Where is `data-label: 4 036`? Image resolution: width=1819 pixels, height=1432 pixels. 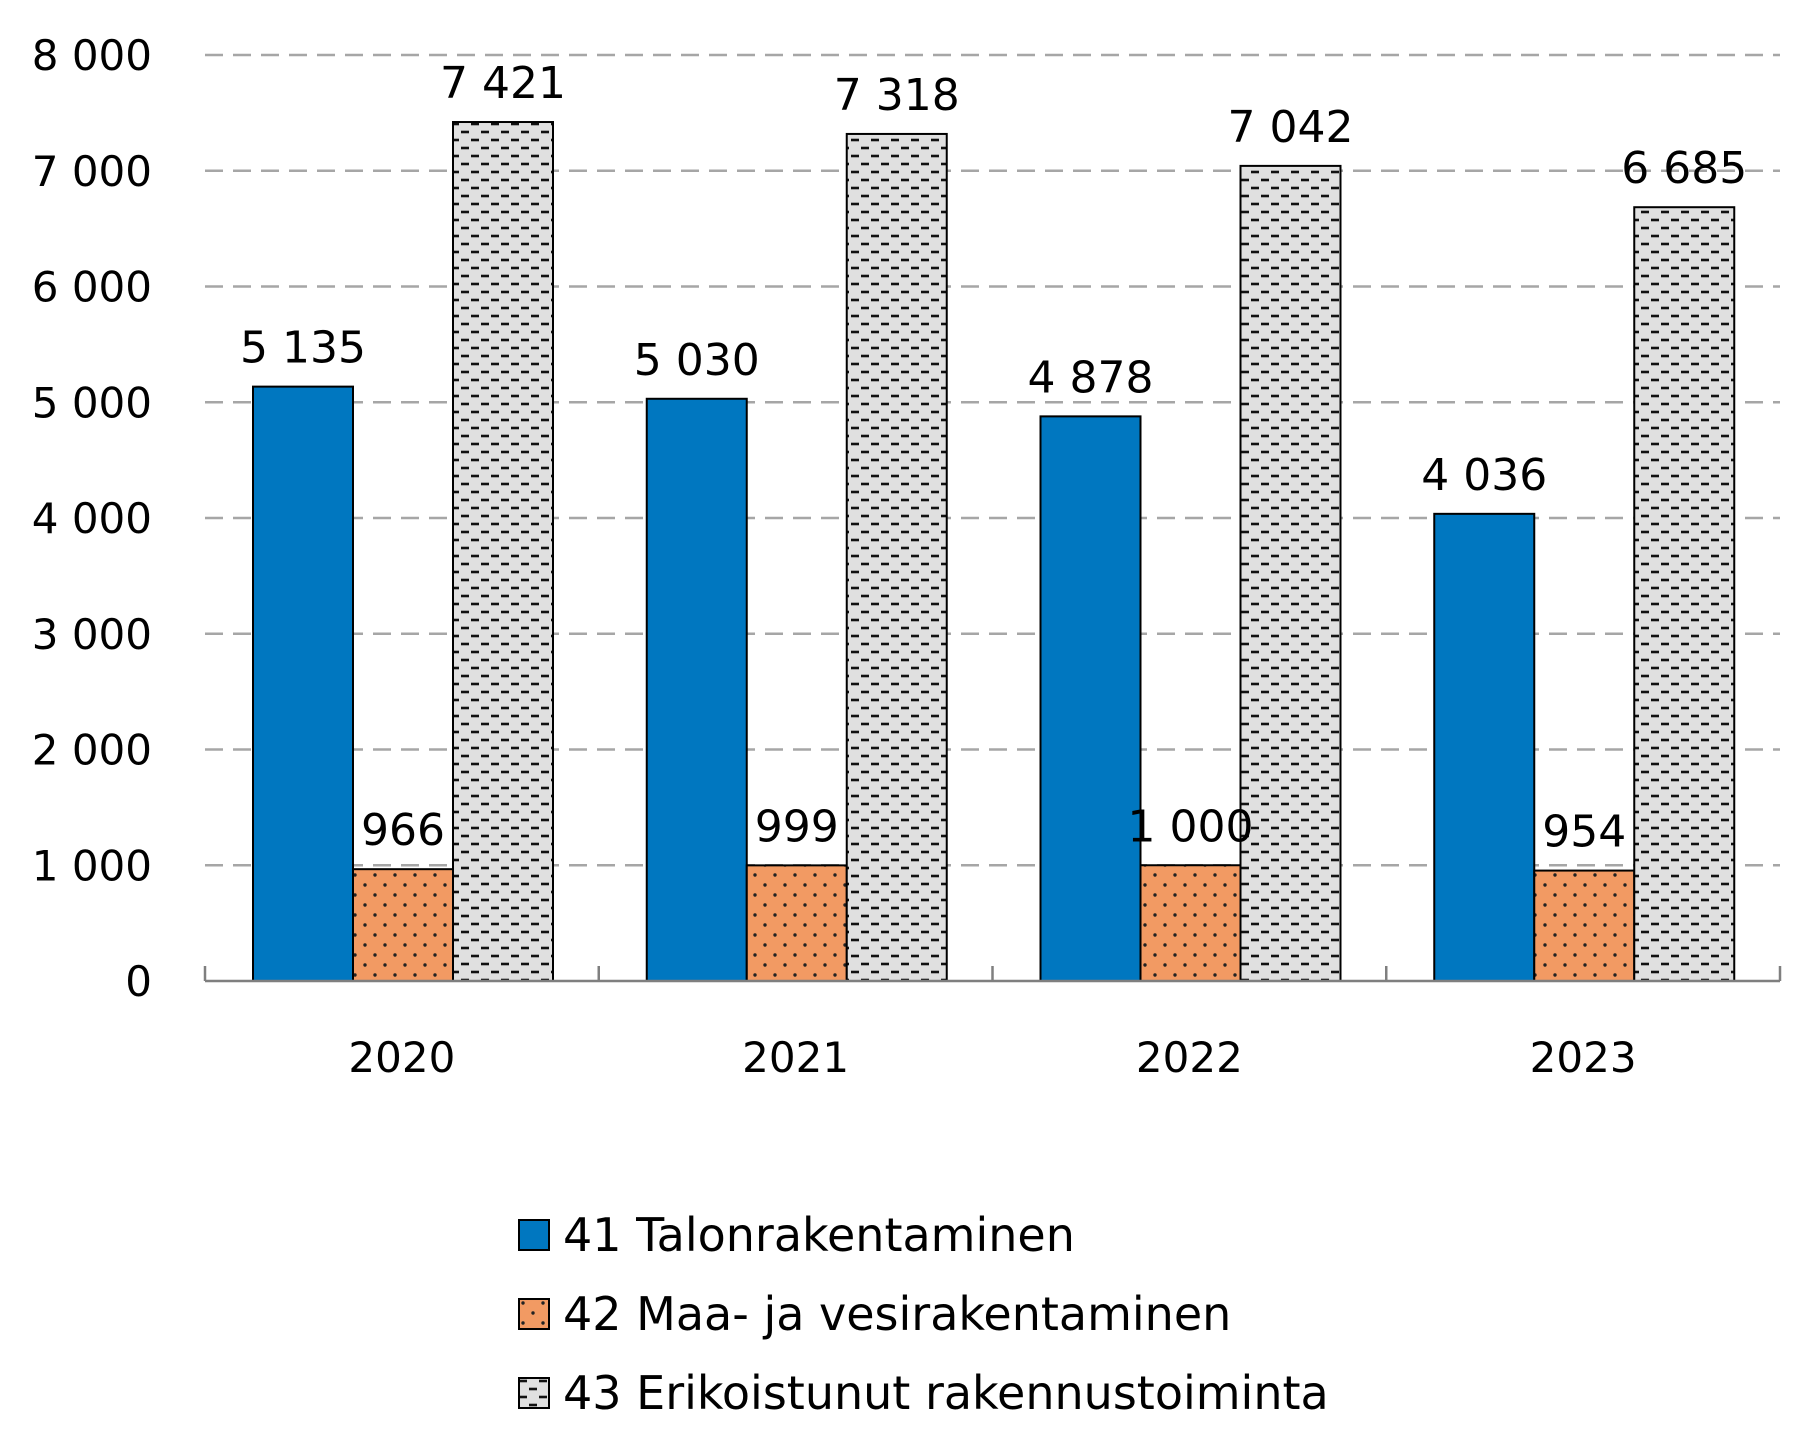 data-label: 4 036 is located at coordinates (1484, 475).